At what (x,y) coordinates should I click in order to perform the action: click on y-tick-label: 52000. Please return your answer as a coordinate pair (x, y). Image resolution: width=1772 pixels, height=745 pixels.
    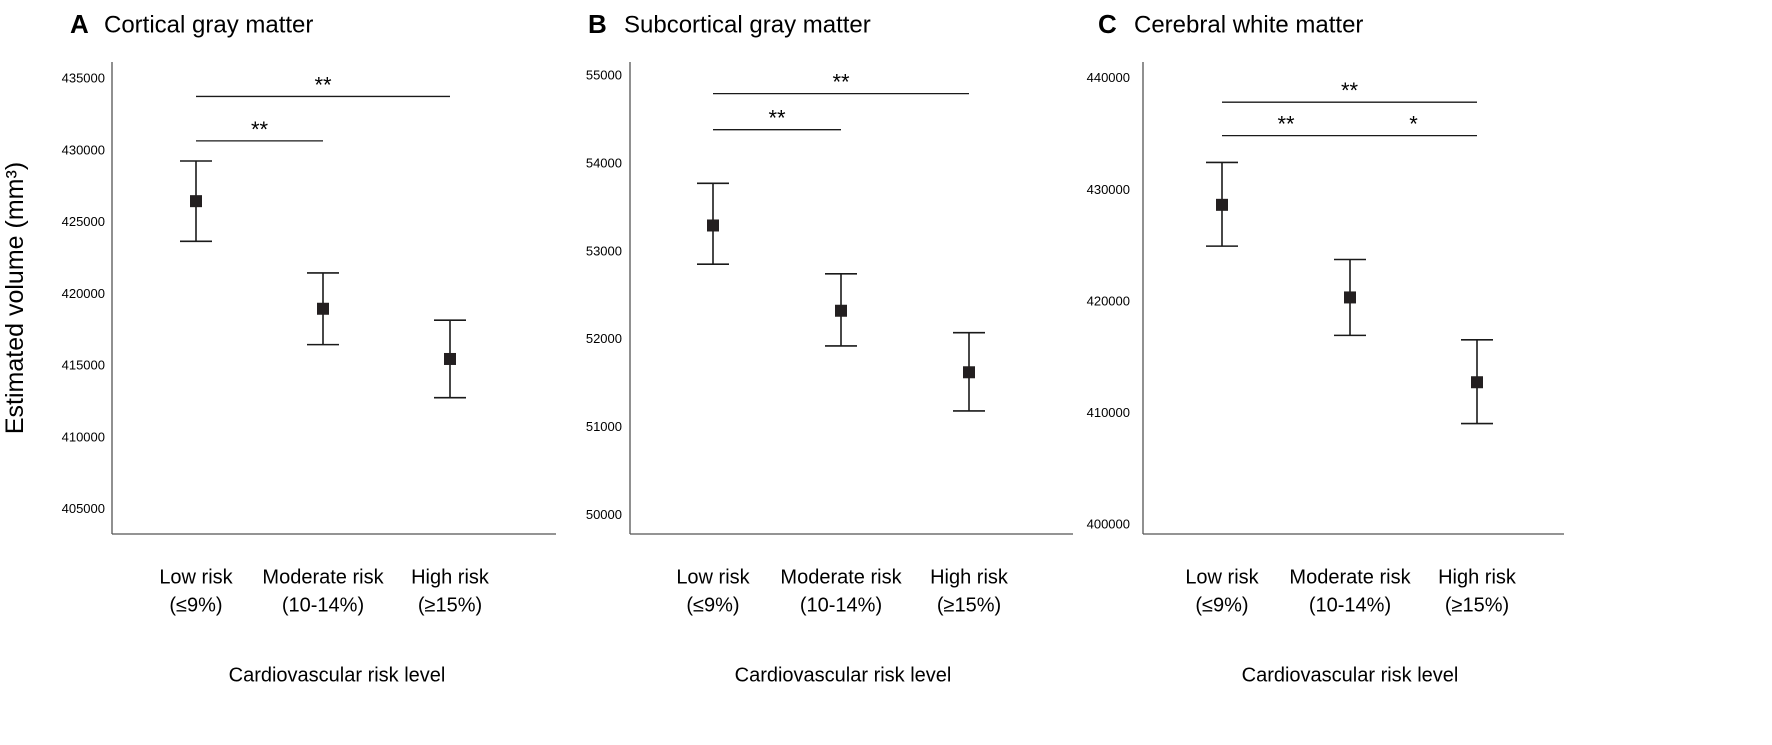
    Looking at the image, I should click on (604, 338).